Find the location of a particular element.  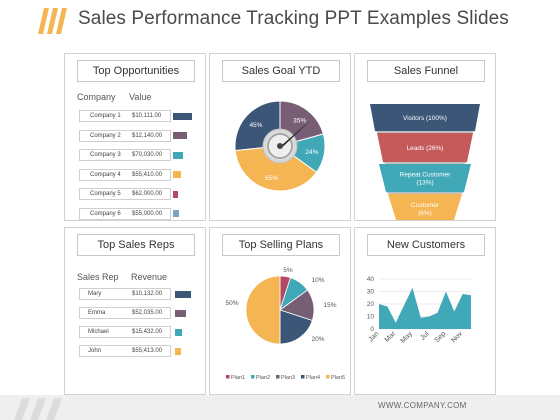

funnel-stage-label: Repeat Customer is located at coordinates (426, 175).